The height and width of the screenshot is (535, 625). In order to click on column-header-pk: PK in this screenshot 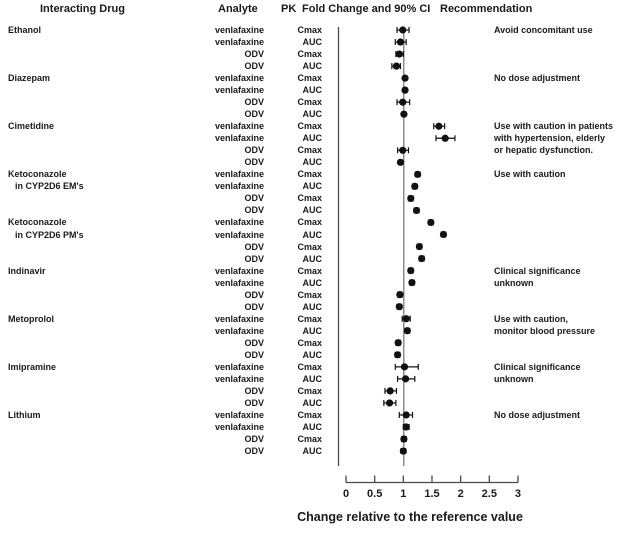, I will do `click(289, 9)`.